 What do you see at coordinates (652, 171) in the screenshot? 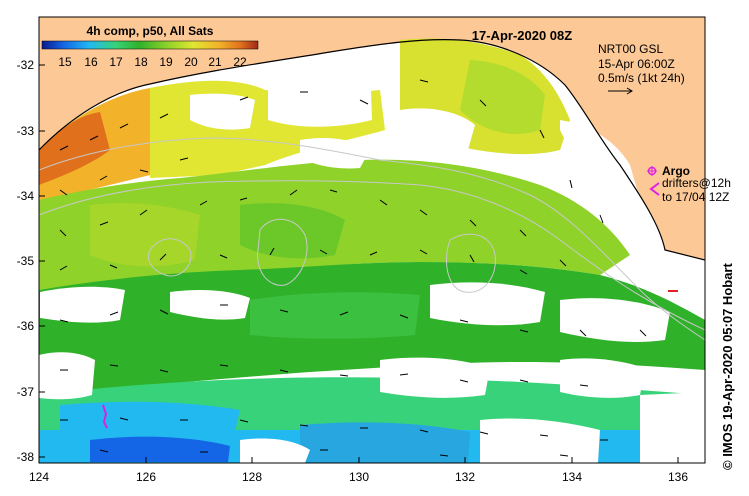
I see `argo-marker-icon` at bounding box center [652, 171].